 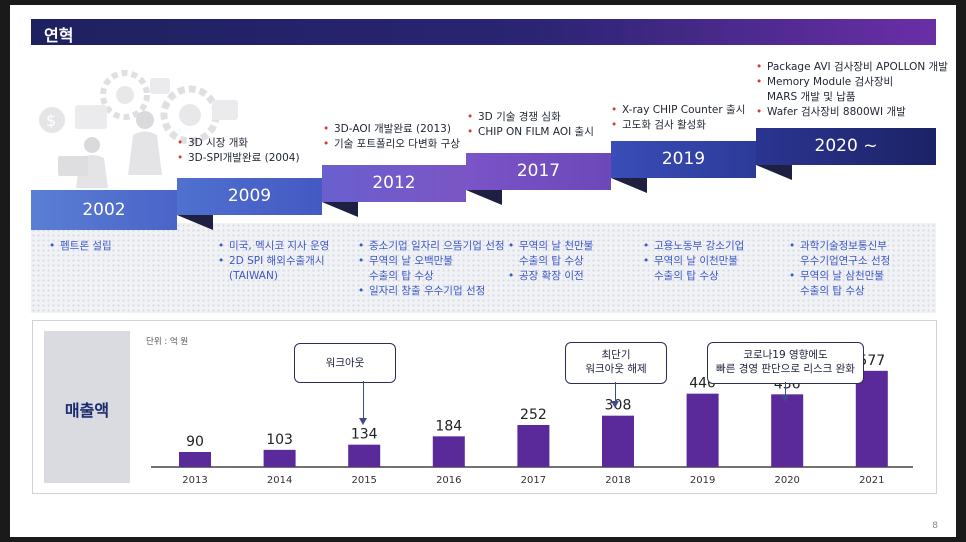 I want to click on milestone-list: • X-ray CHIP Counter 출시 • 고도화 검사 활성화, so click(x=678, y=118).